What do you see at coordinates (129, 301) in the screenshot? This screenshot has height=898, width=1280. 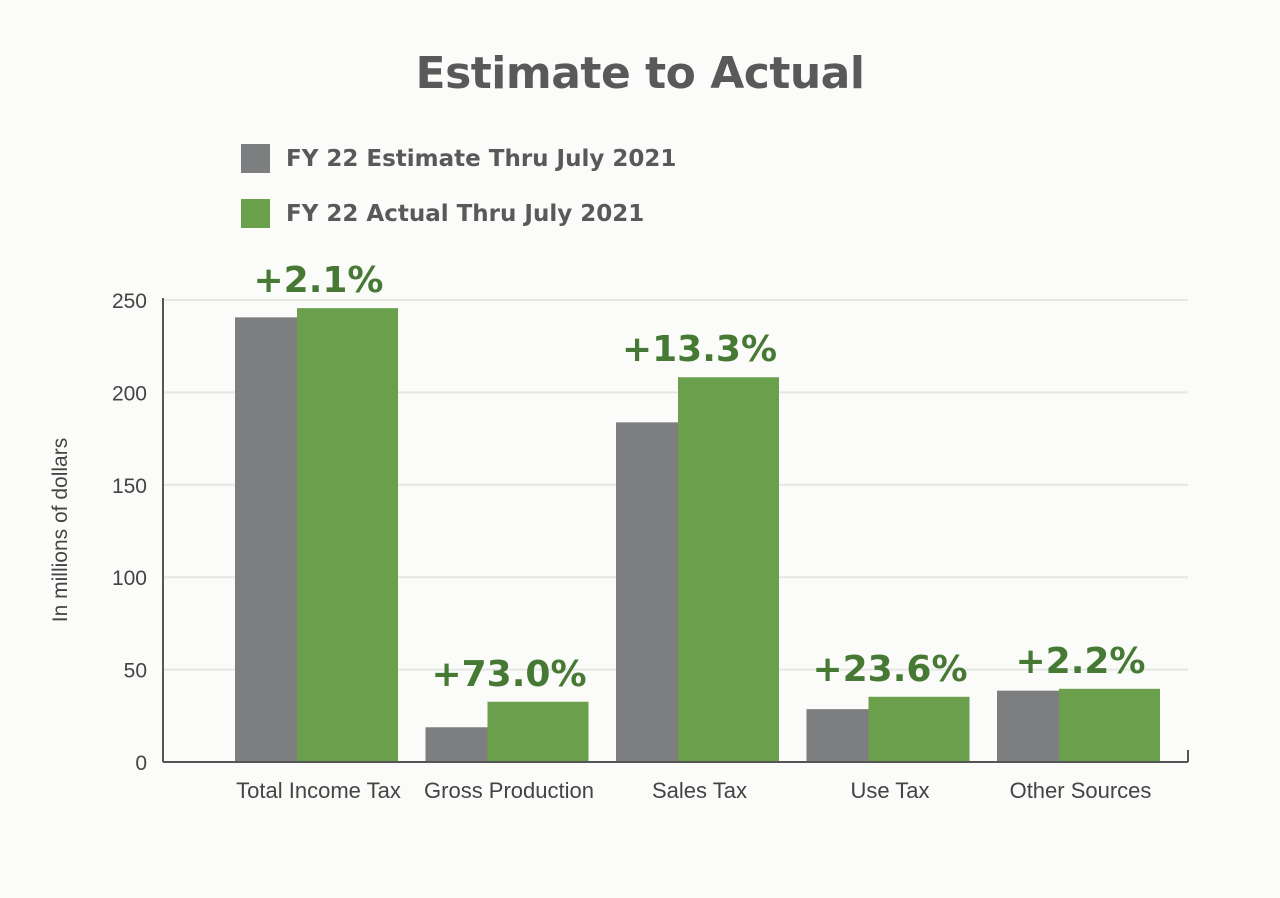 I see `y-tick-label: 250` at bounding box center [129, 301].